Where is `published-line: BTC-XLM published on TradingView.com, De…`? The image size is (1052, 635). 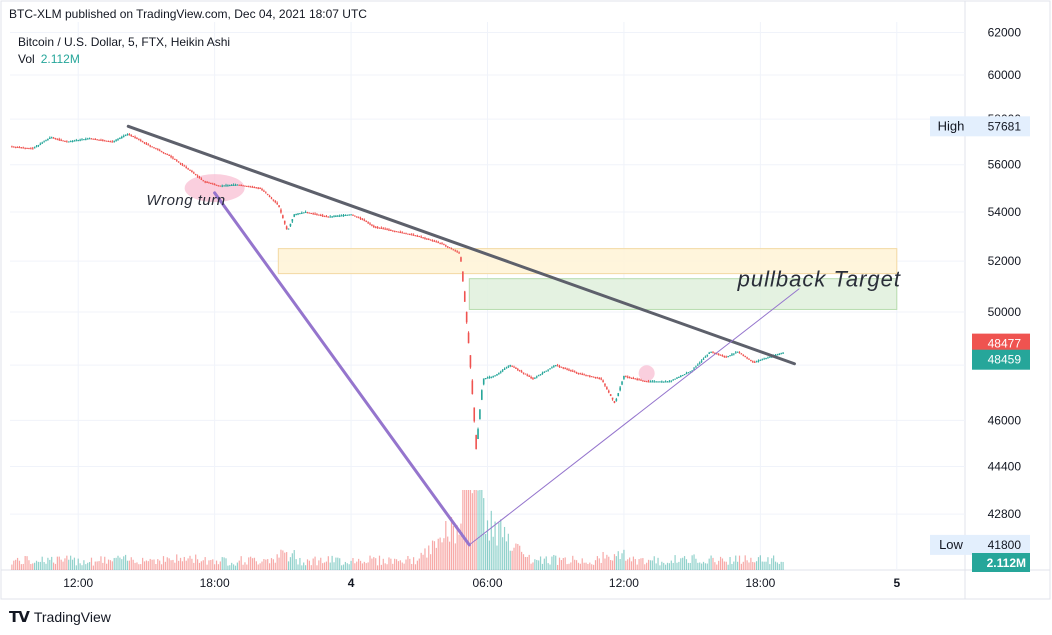 published-line: BTC-XLM published on TradingView.com, De… is located at coordinates (188, 14).